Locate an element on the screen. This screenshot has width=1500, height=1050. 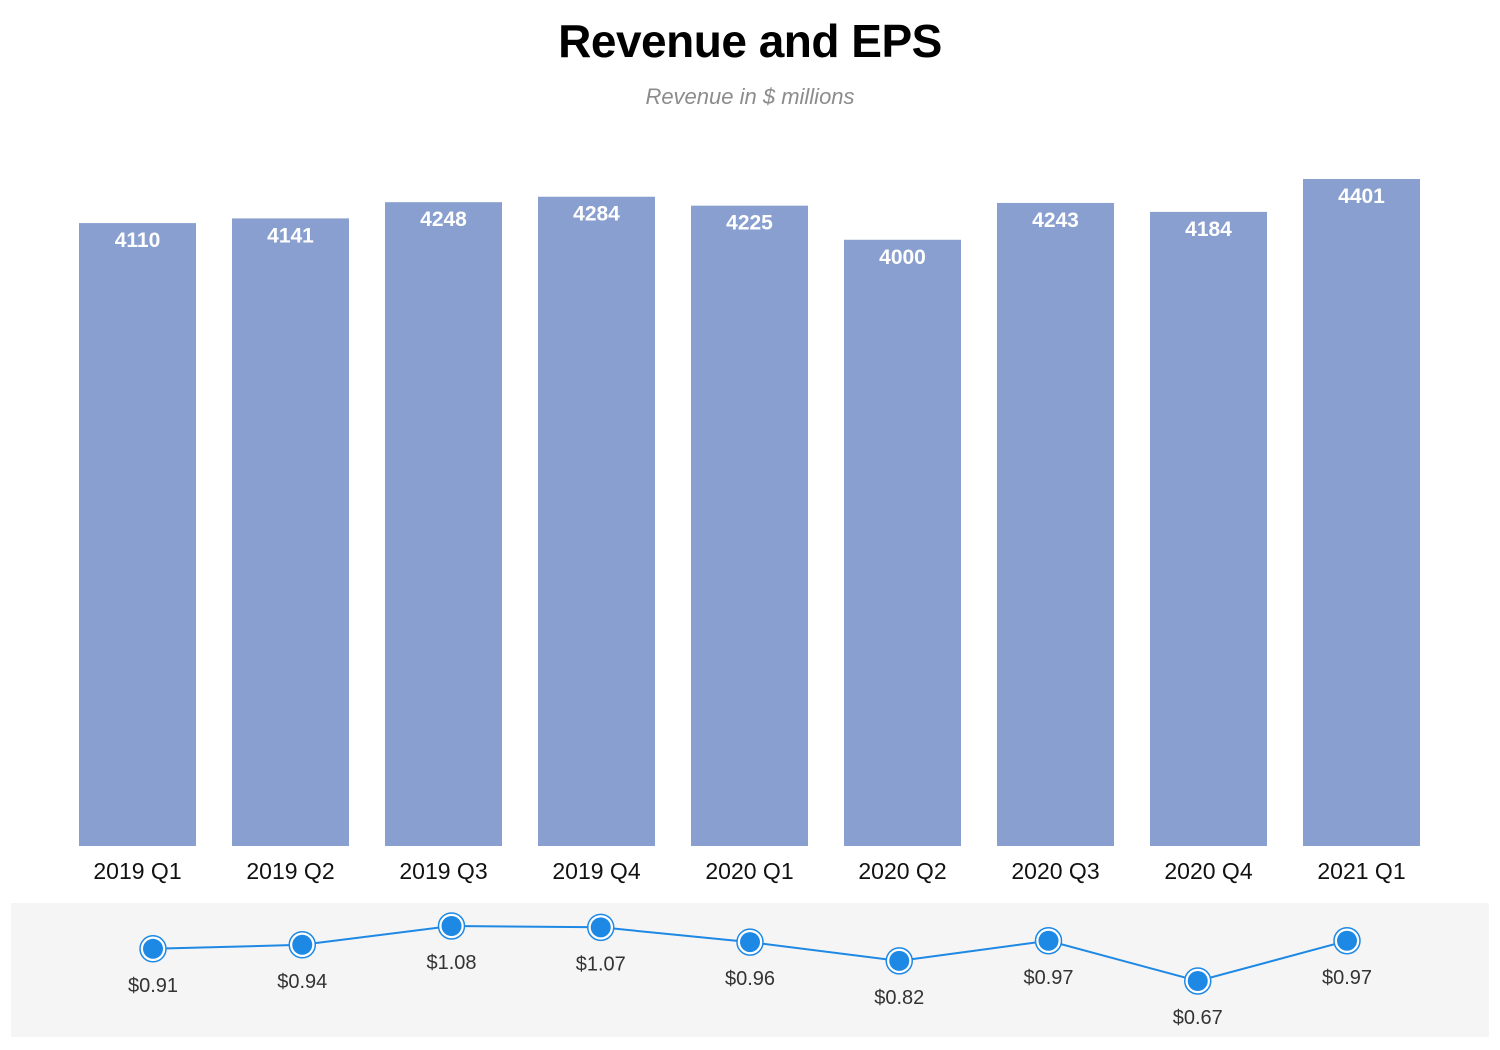
category-label: 2020 Q1 is located at coordinates (749, 871).